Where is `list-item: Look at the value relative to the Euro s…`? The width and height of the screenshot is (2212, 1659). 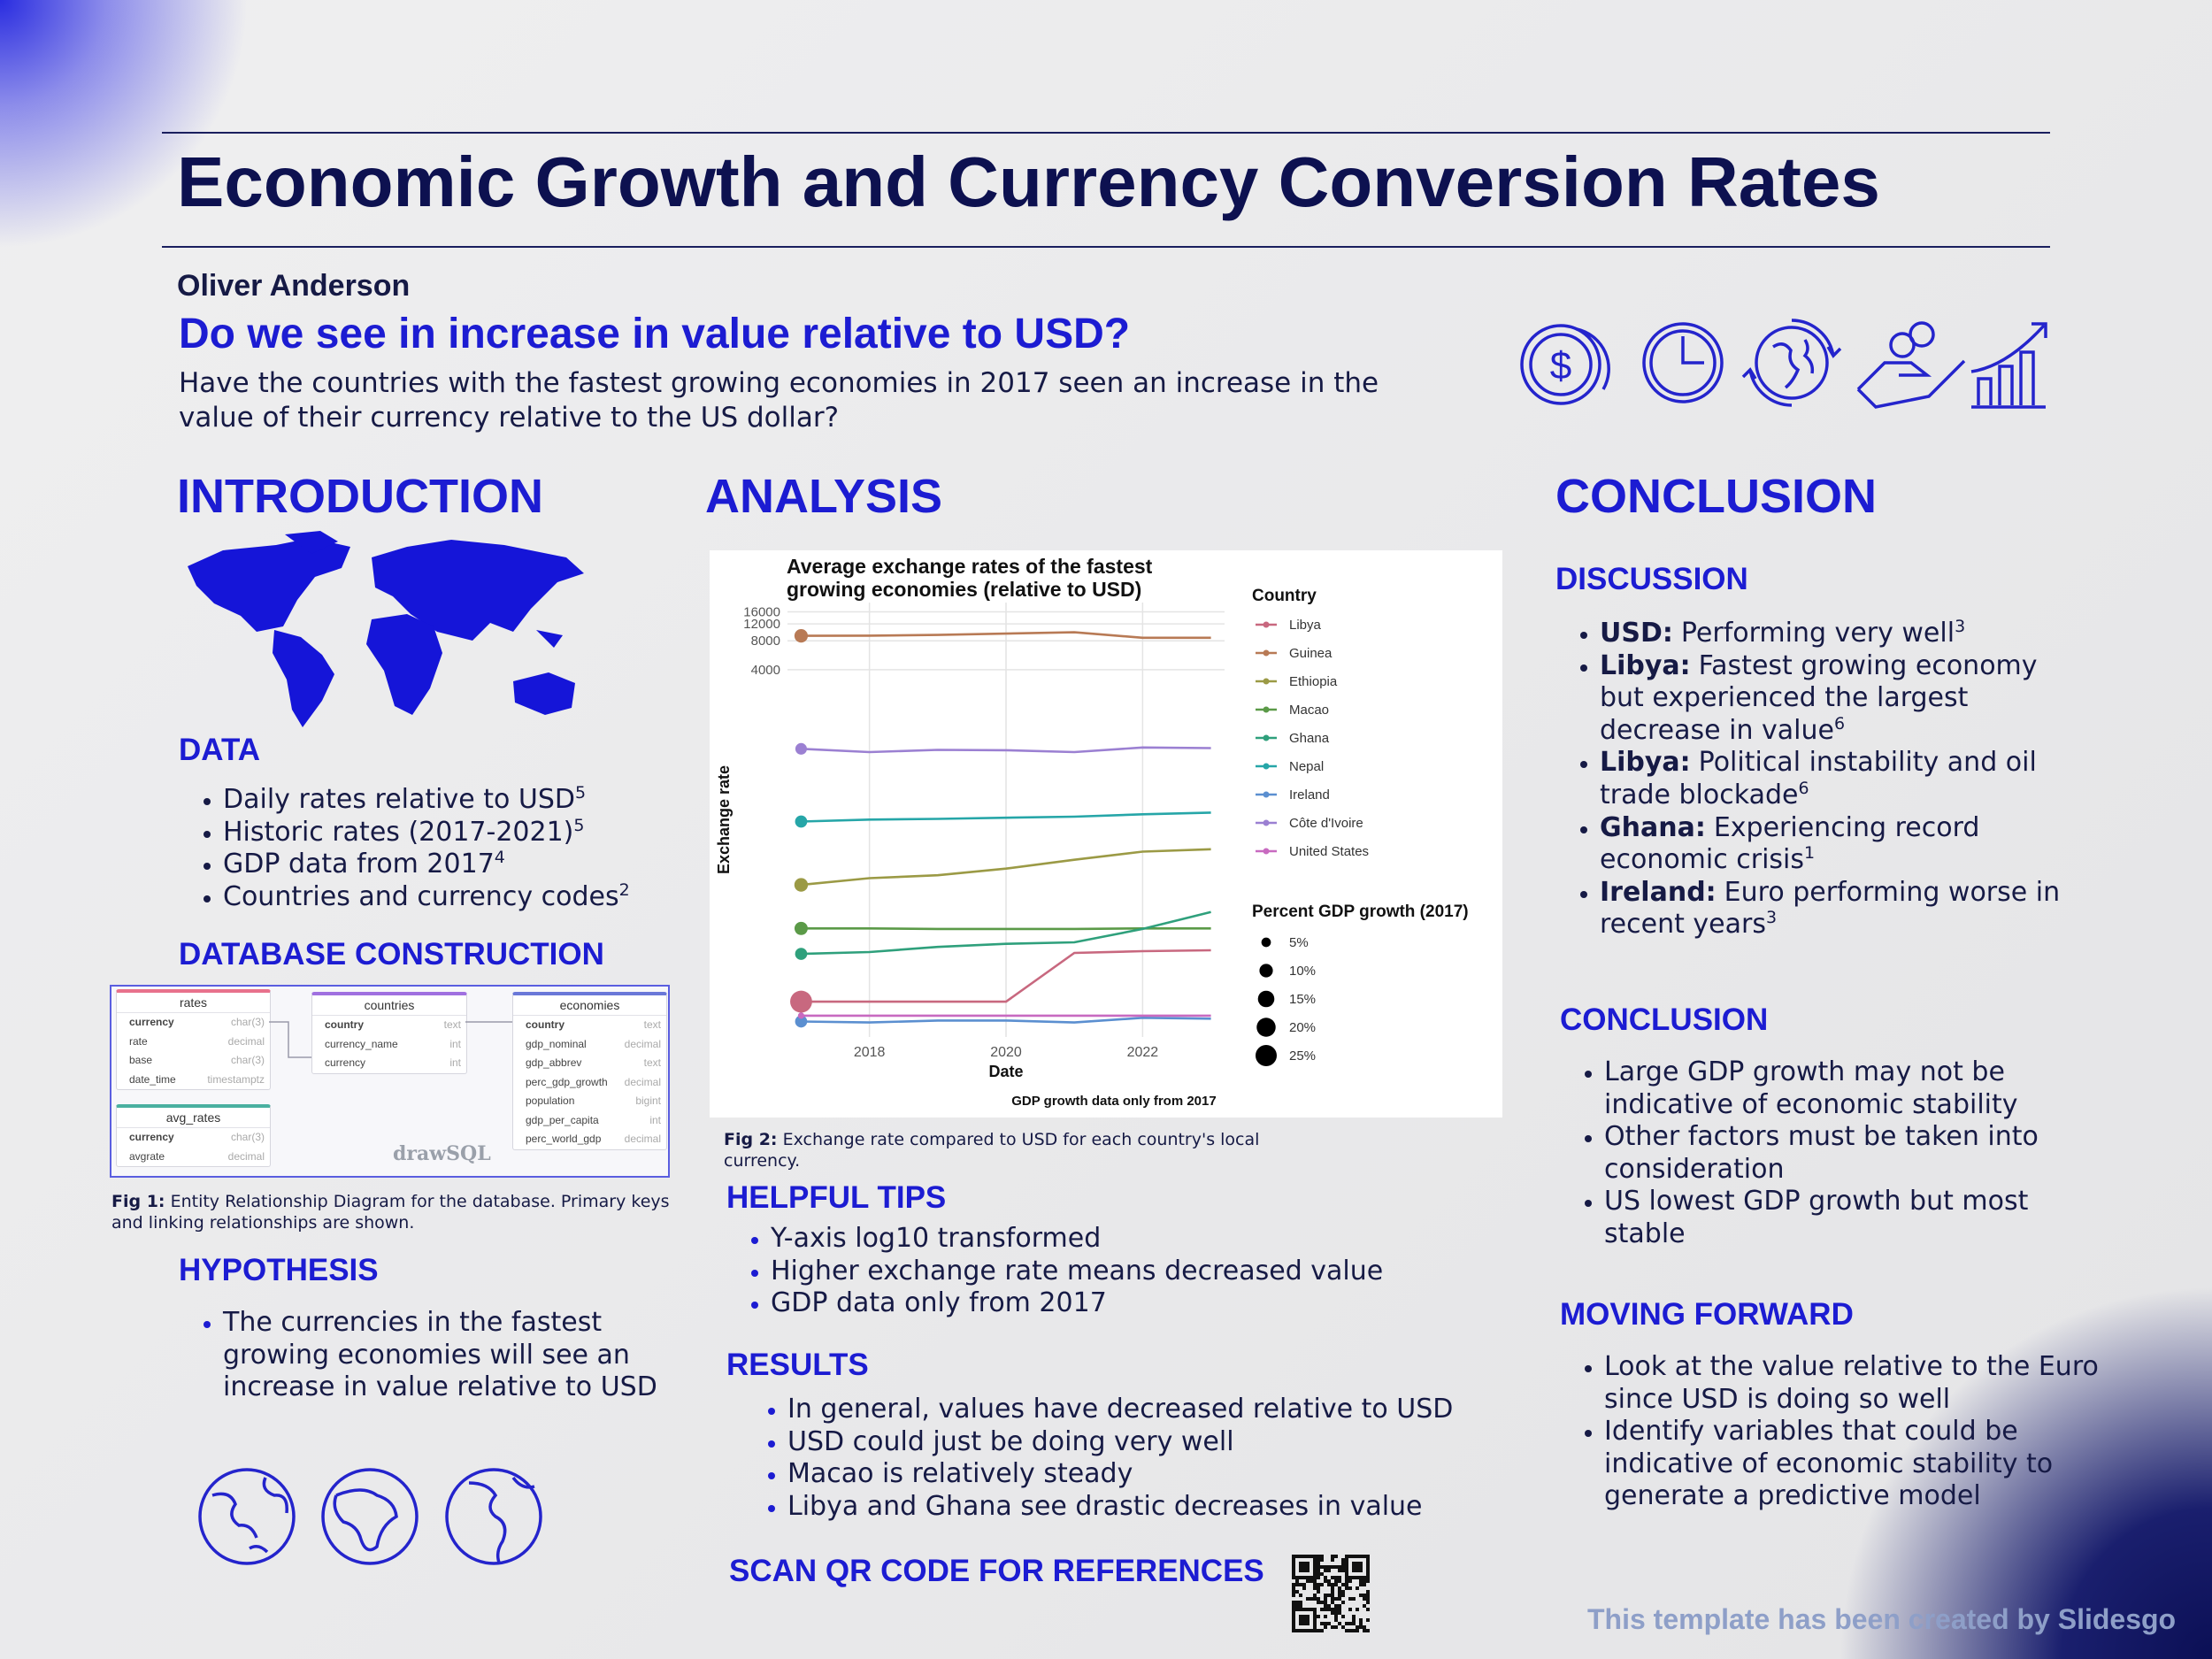
list-item: Look at the value relative to the Euro s… is located at coordinates (1852, 1384).